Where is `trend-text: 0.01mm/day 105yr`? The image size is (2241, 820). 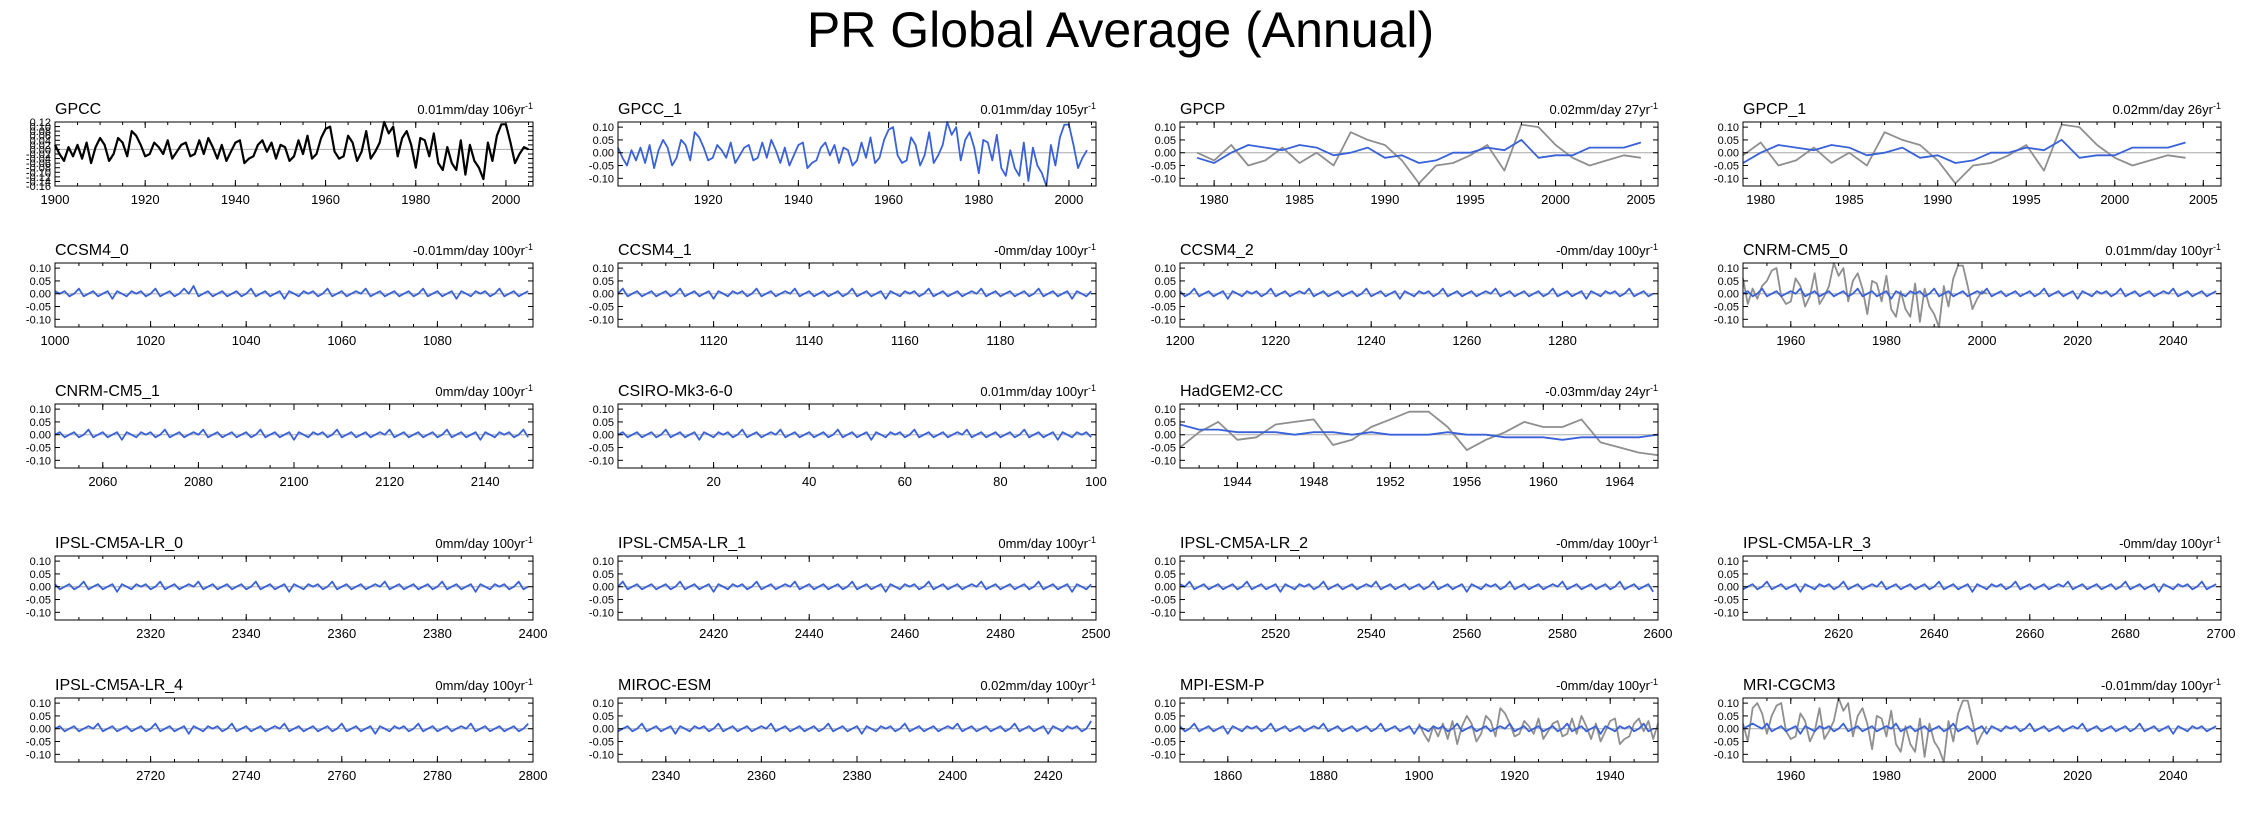 trend-text: 0.01mm/day 105yr is located at coordinates (1034, 109).